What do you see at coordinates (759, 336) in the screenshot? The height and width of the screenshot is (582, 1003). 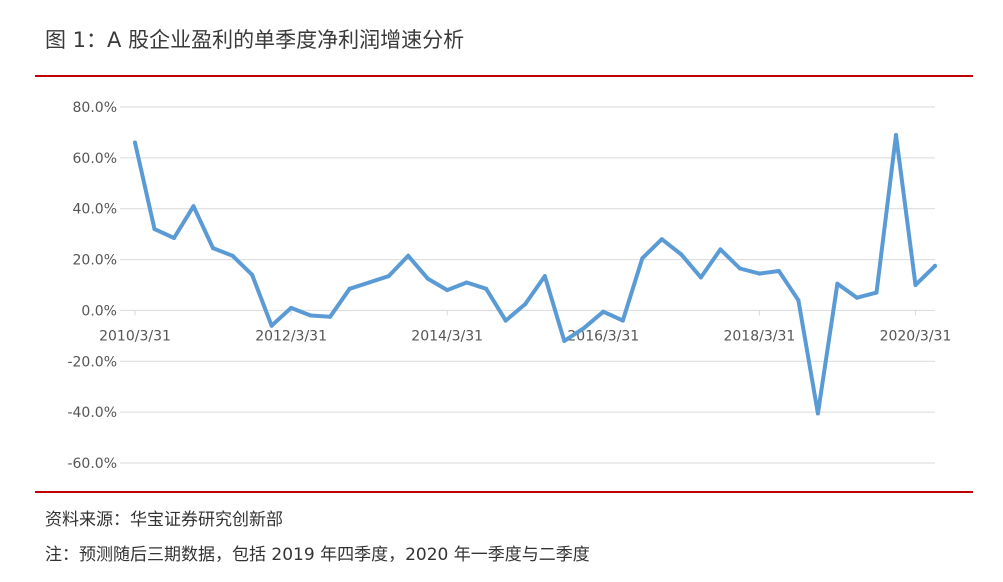 I see `x-tick-label: 2018/3/31` at bounding box center [759, 336].